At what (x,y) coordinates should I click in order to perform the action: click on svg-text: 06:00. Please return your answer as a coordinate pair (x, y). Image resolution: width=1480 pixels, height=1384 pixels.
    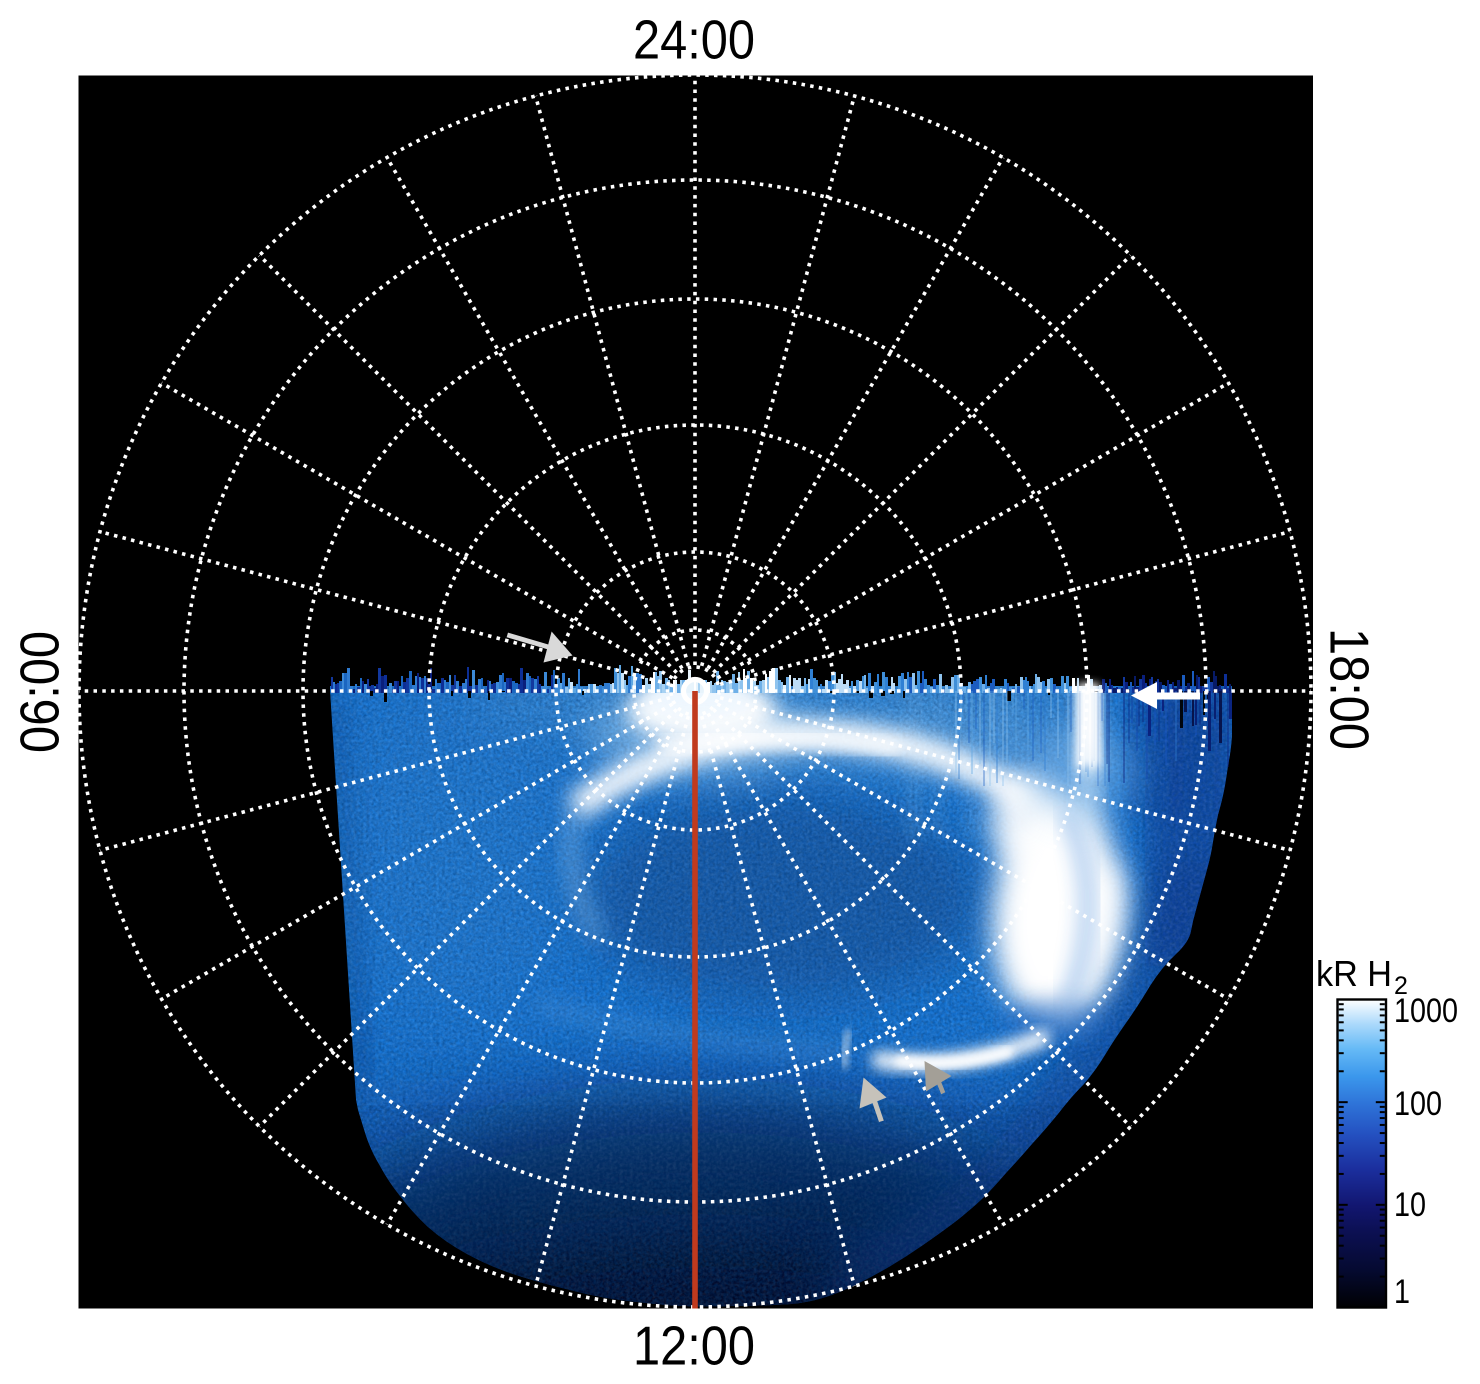
    Looking at the image, I should click on (40, 692).